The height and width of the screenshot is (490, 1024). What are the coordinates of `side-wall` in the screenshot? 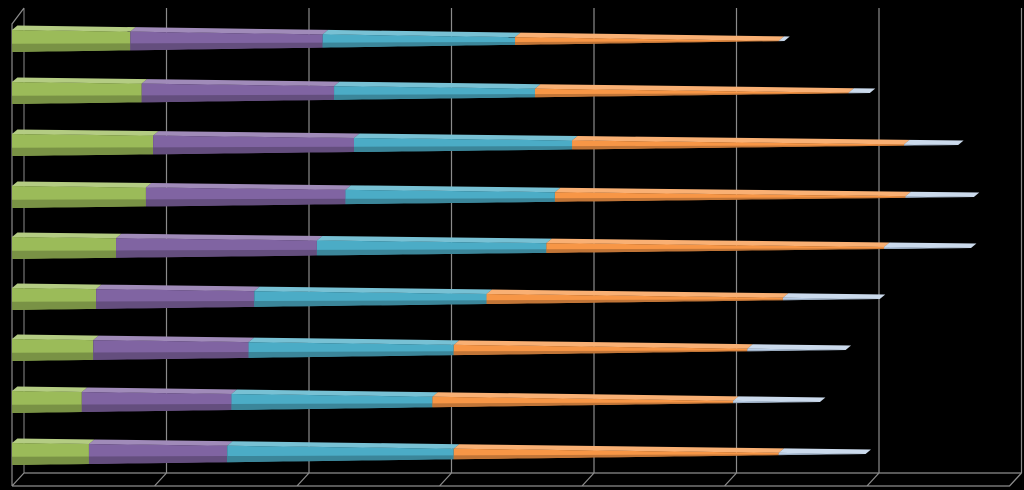 It's located at (18, 246).